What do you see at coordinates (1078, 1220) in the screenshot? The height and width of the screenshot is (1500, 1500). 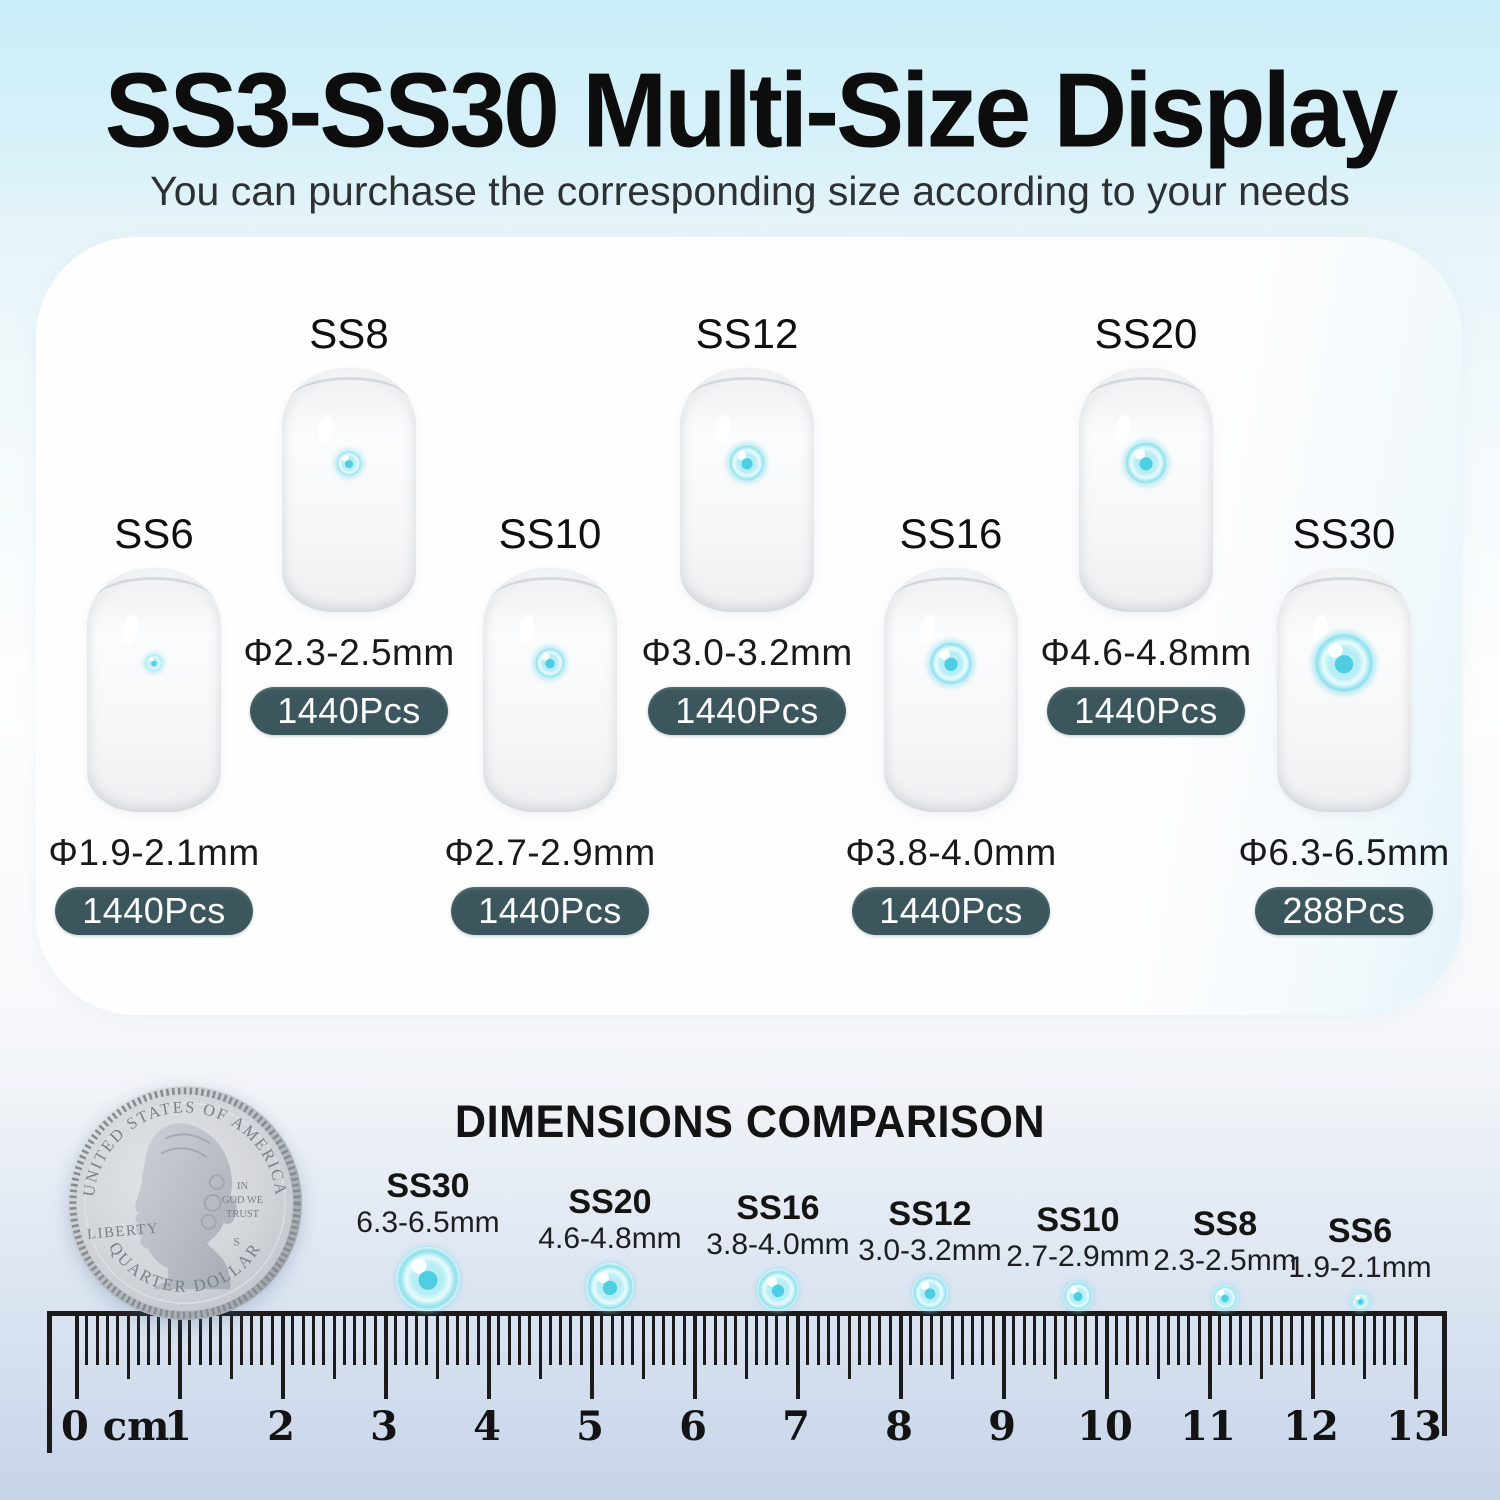 I see `stone-name: SS10` at bounding box center [1078, 1220].